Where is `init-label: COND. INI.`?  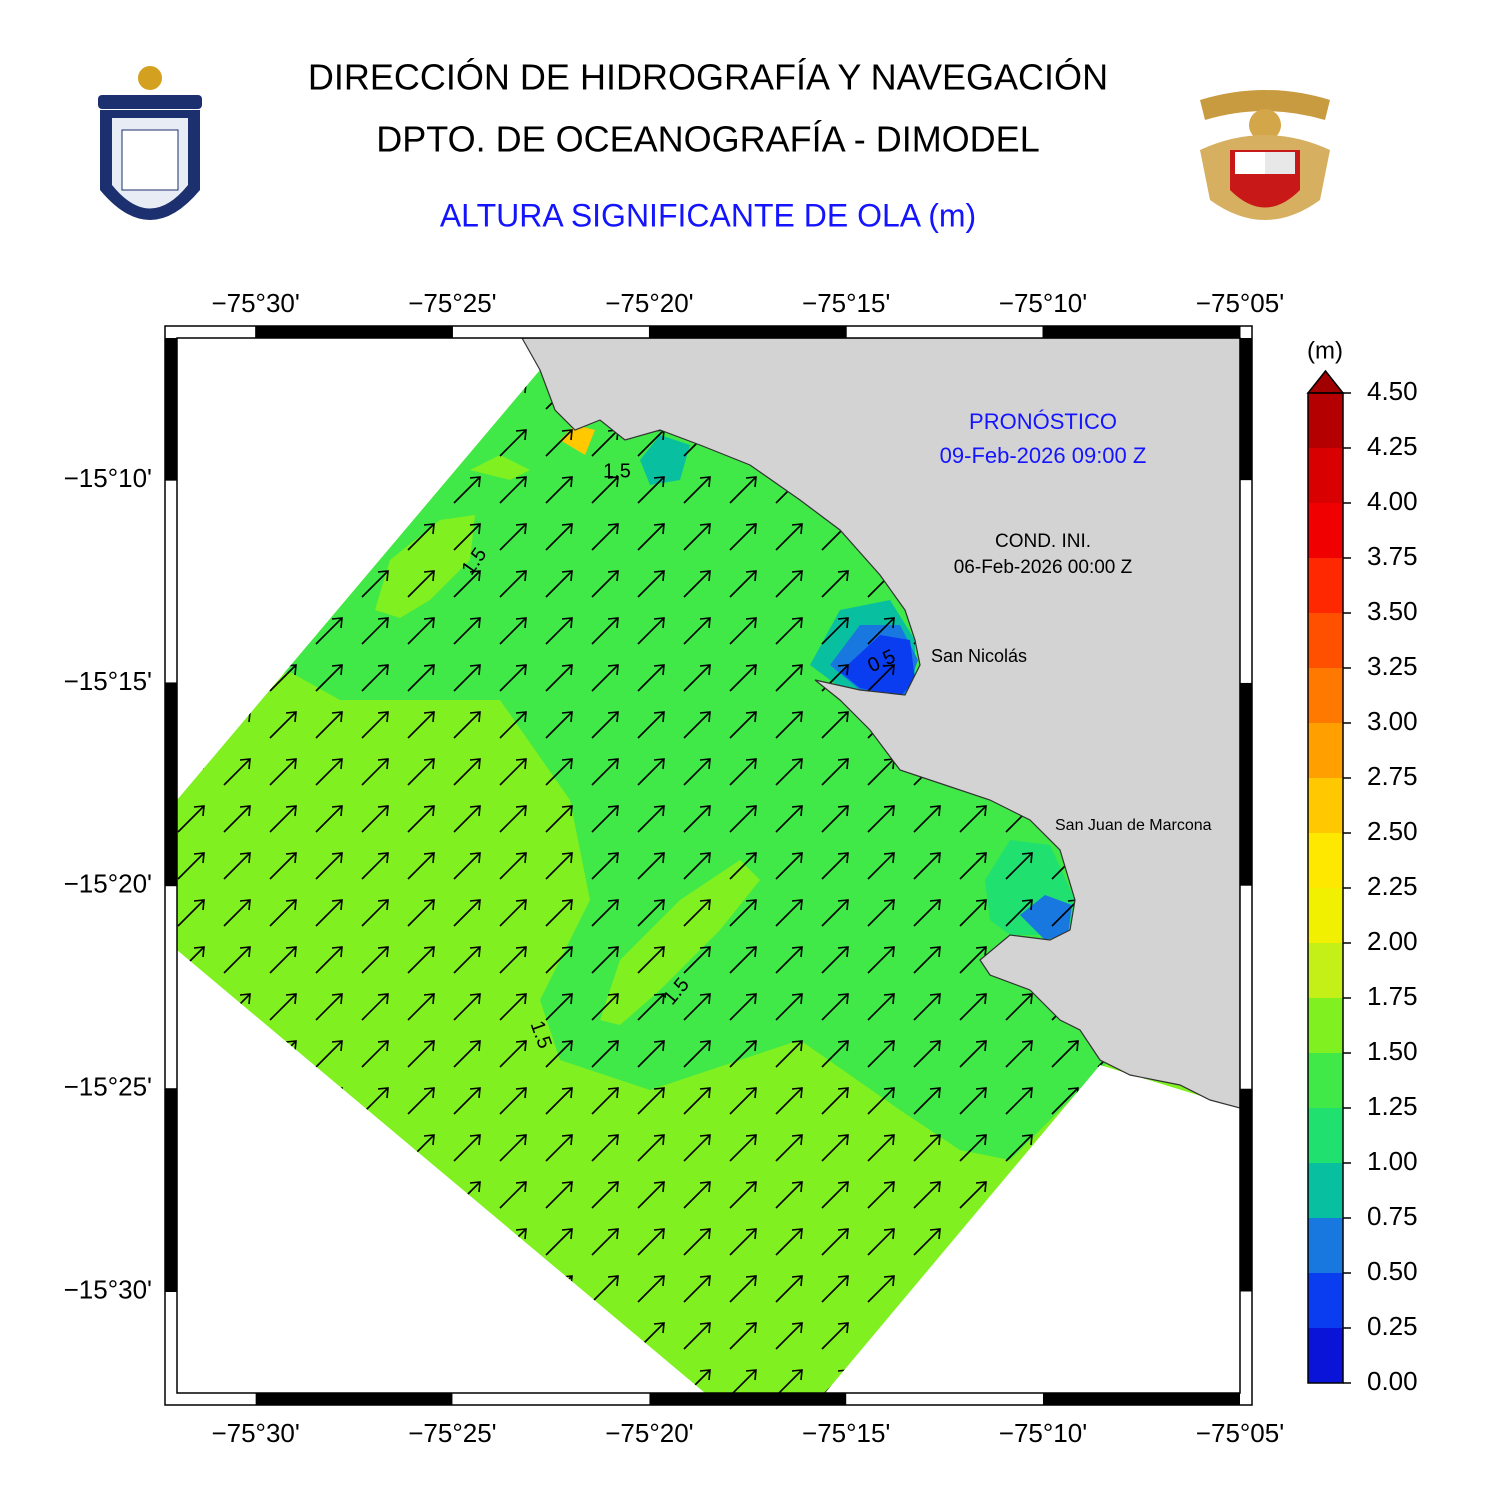 init-label: COND. INI. is located at coordinates (1043, 541).